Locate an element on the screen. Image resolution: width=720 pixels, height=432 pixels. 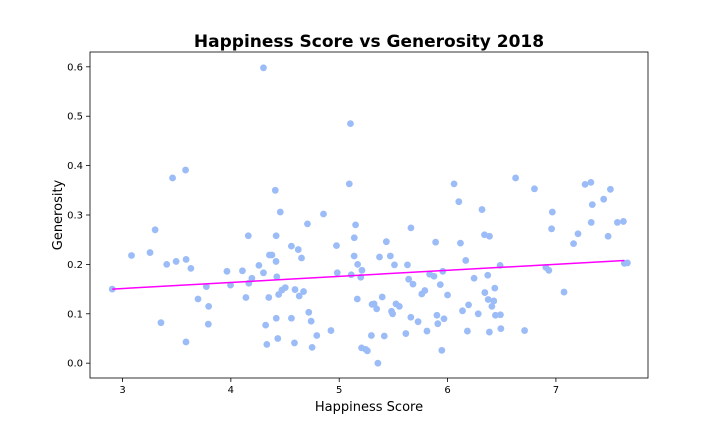
trend-line is located at coordinates (368, 274).